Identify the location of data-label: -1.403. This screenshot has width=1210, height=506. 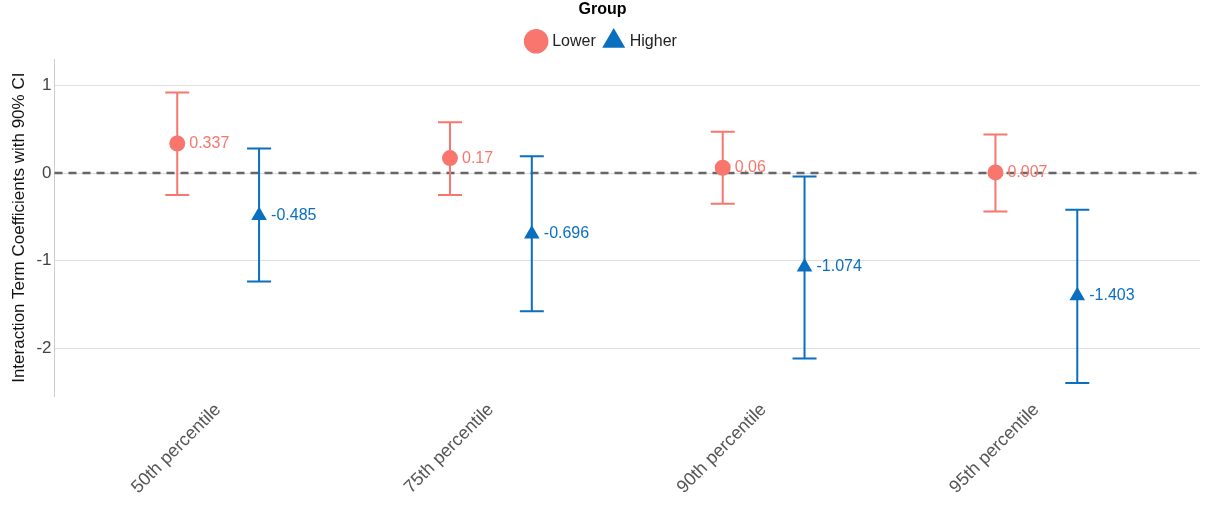
(1112, 295).